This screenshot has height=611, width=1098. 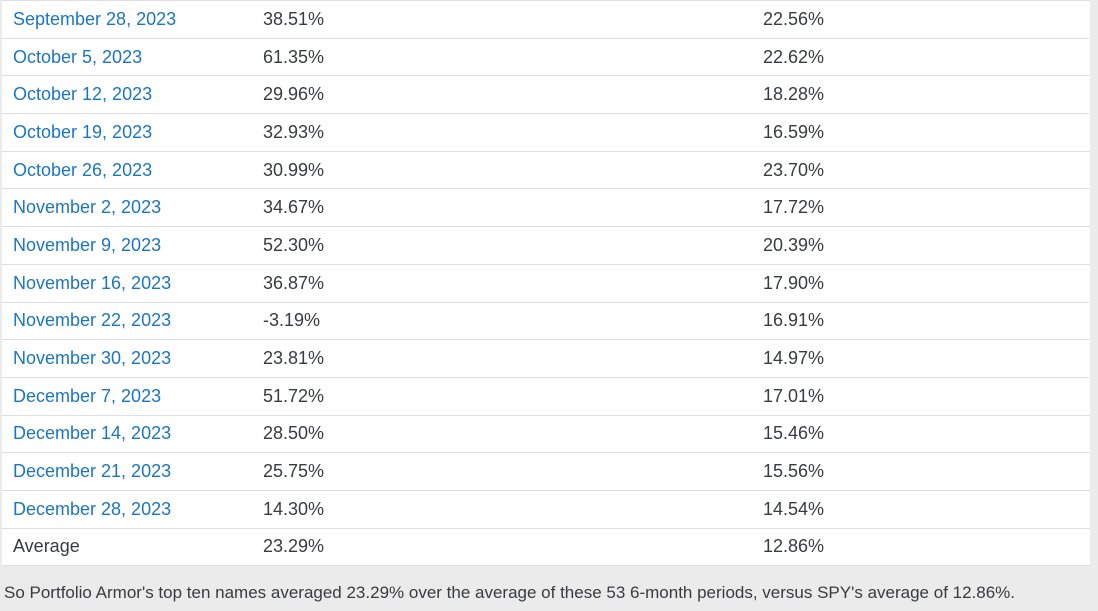 What do you see at coordinates (502, 321) in the screenshot?
I see `top-ten-return-cell: -3.19%` at bounding box center [502, 321].